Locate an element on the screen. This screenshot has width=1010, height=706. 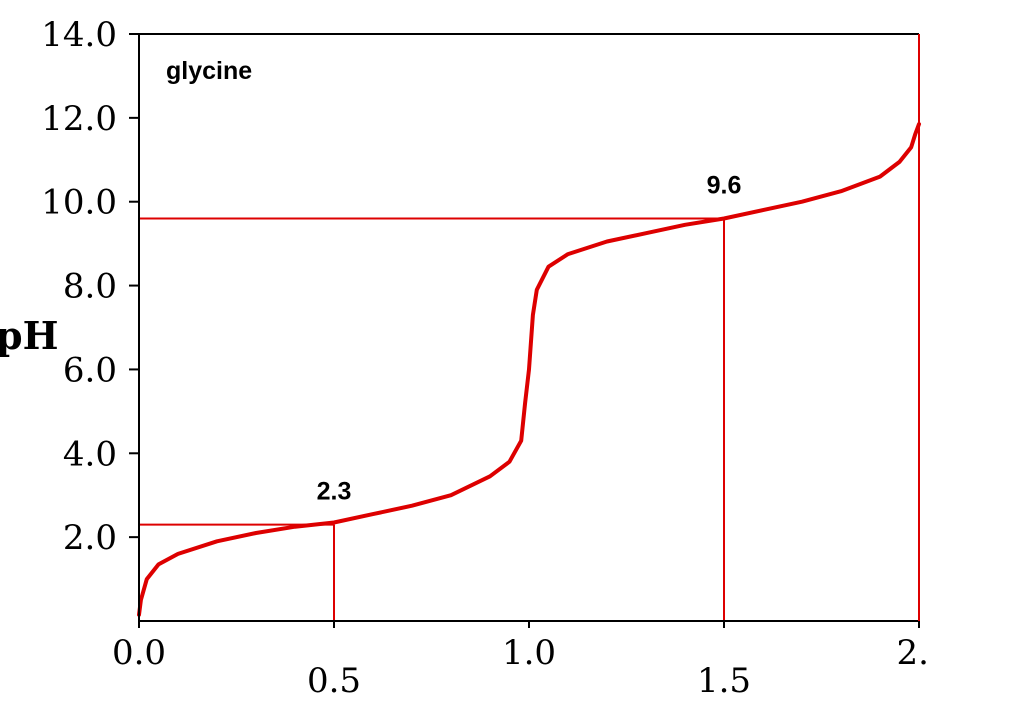
x-axis-ticks: 0.0 0.5 1.0 1.5 2. is located at coordinates (520, 661).